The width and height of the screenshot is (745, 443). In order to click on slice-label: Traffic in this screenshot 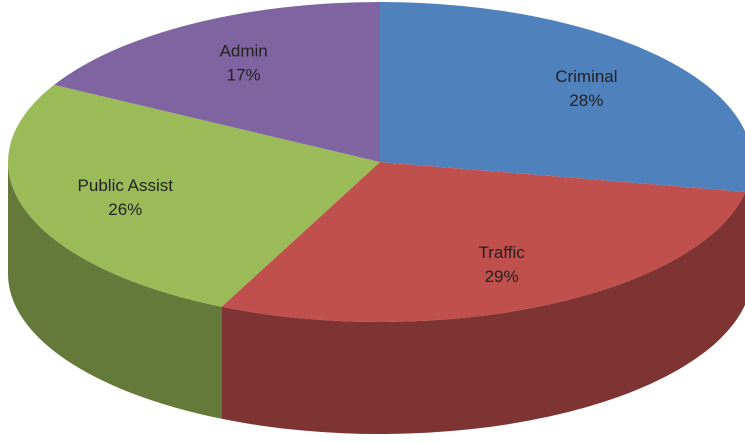, I will do `click(501, 252)`.